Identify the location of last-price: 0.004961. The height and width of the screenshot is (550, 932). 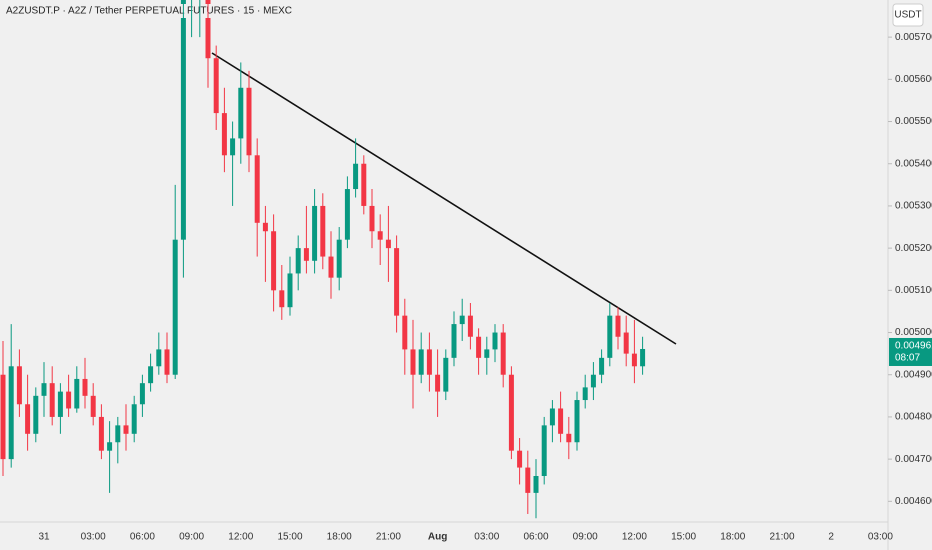
(913, 346).